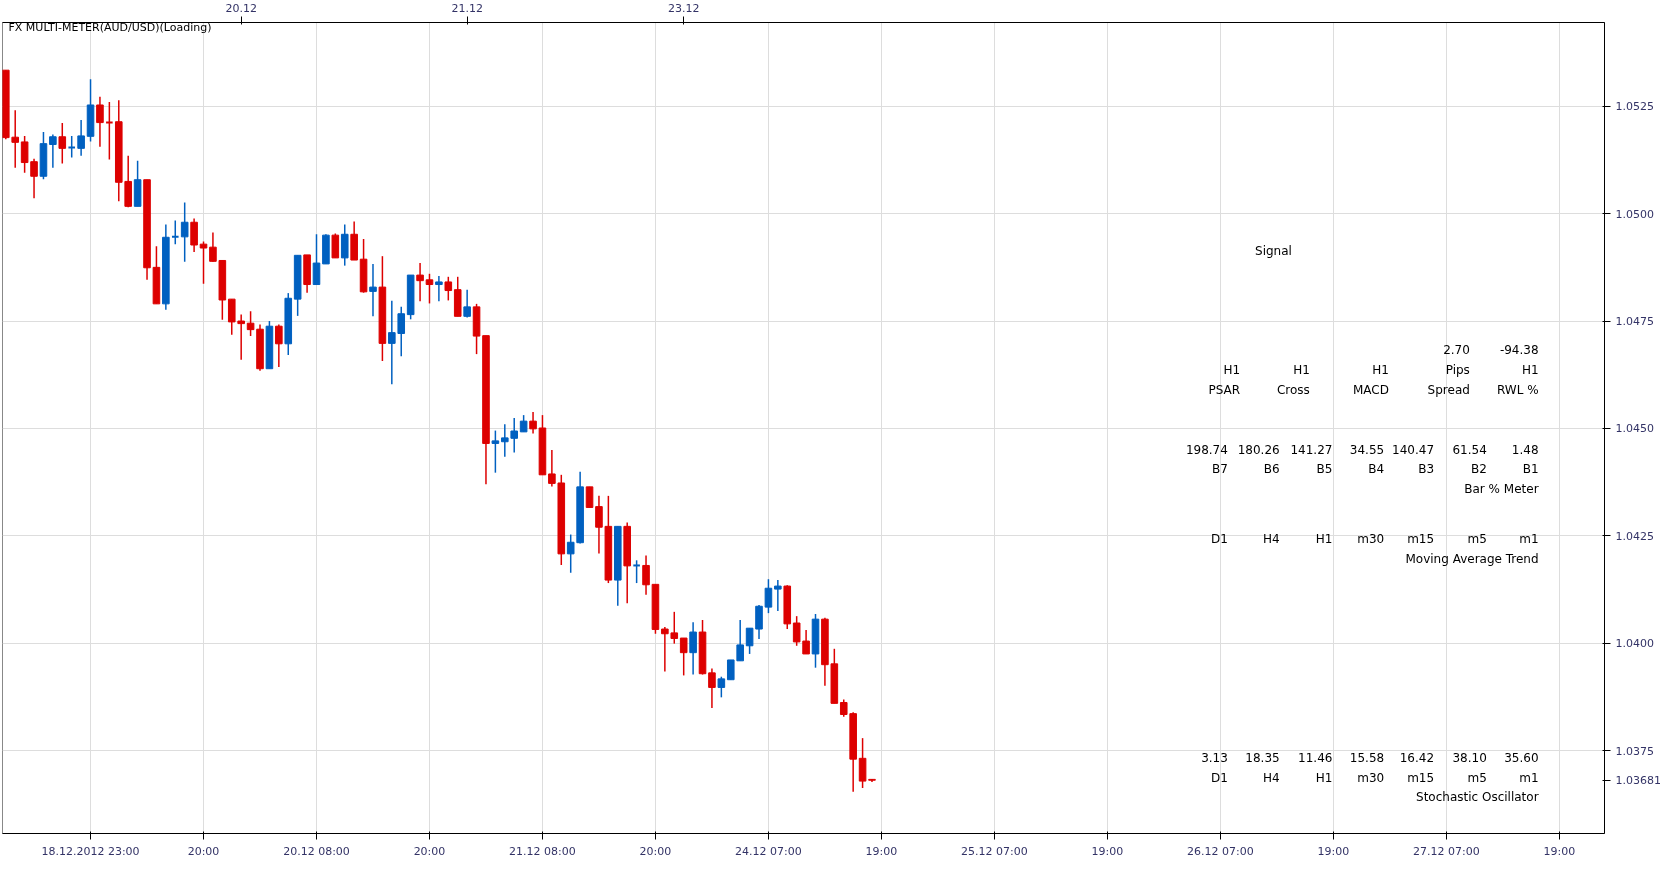  I want to click on annotation: 198.74, so click(1206, 449).